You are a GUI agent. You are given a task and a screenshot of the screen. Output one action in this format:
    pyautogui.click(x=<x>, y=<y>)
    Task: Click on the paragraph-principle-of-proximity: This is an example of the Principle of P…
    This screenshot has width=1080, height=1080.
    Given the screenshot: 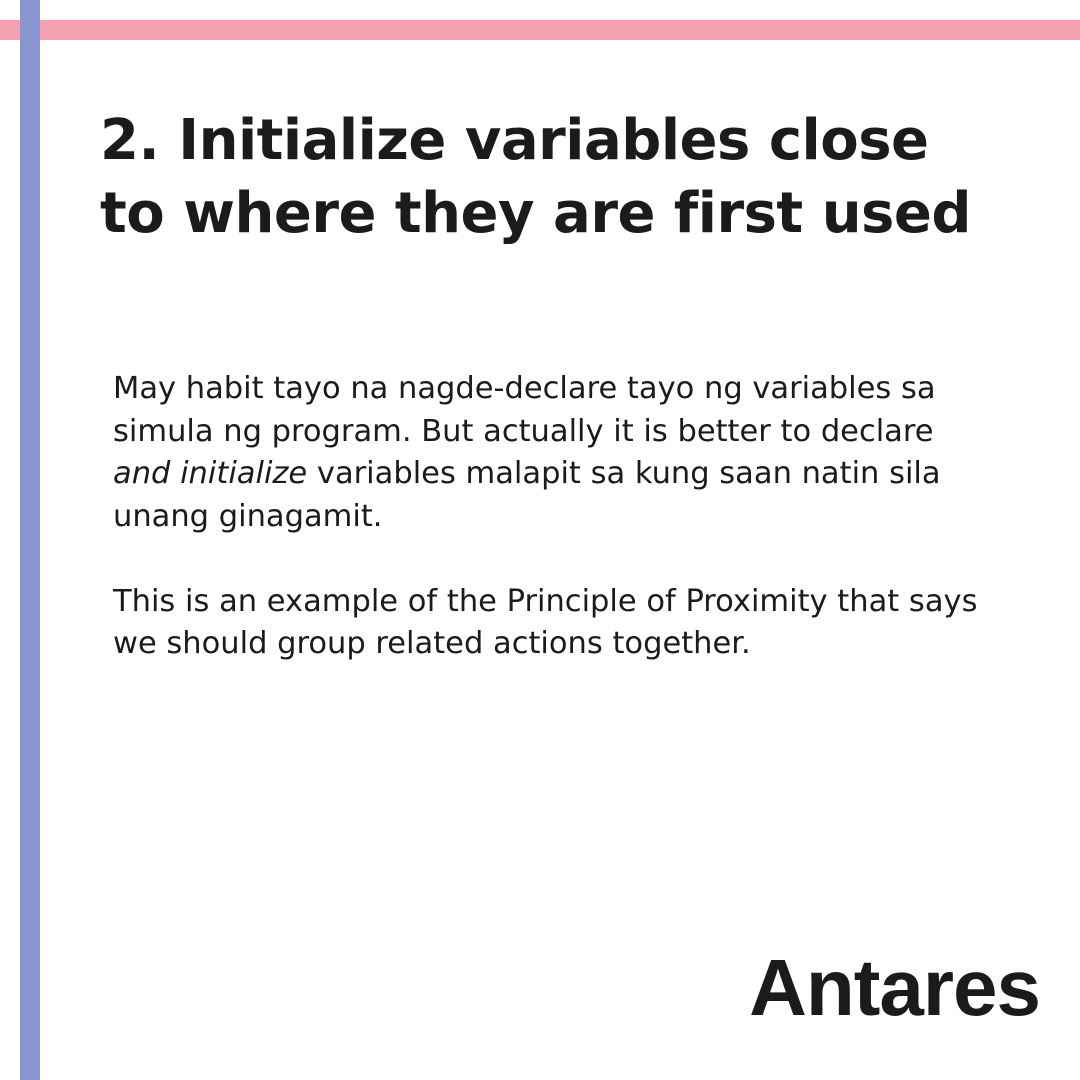 What is the action you would take?
    pyautogui.click(x=545, y=622)
    